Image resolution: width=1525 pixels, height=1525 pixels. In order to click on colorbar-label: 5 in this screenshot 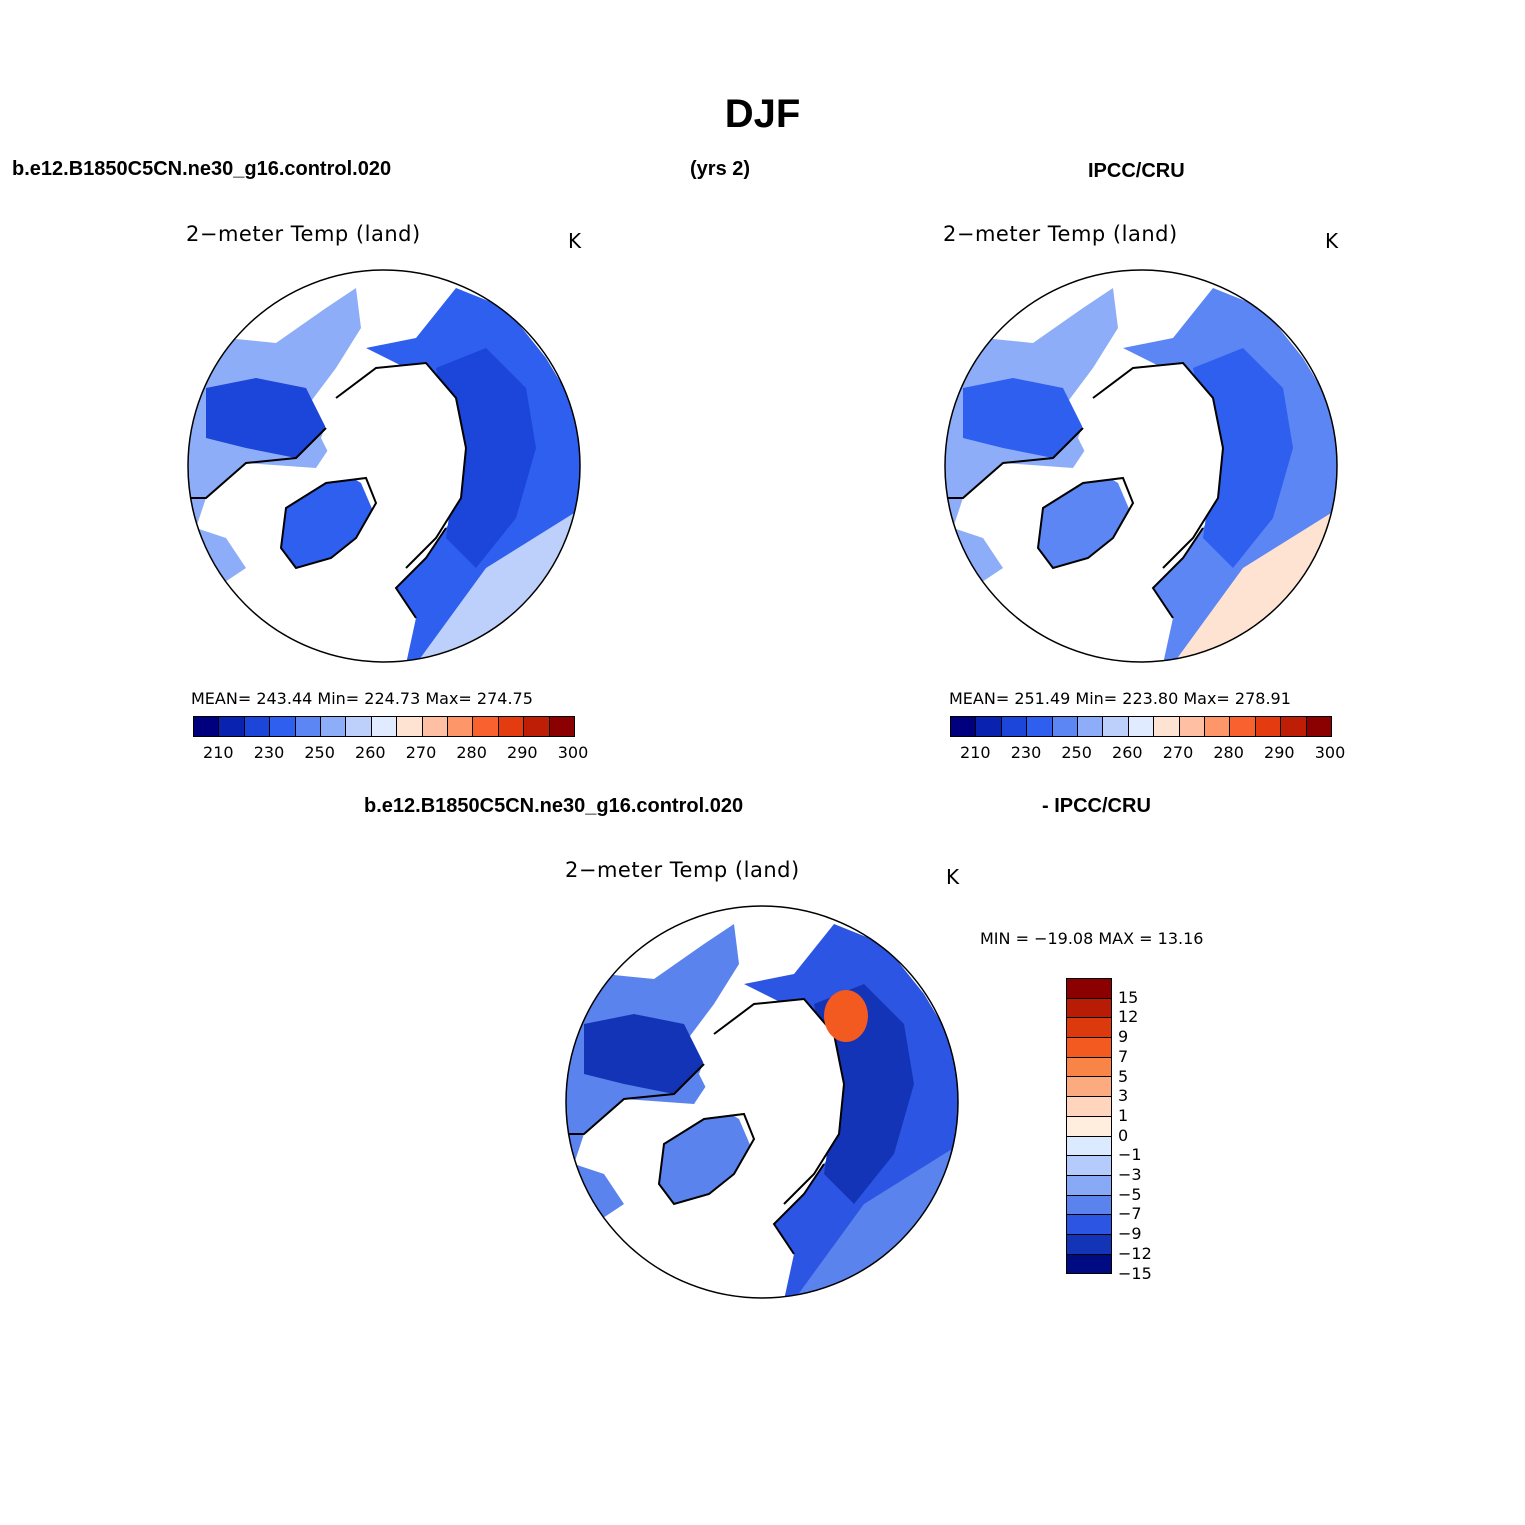, I will do `click(1123, 1076)`.